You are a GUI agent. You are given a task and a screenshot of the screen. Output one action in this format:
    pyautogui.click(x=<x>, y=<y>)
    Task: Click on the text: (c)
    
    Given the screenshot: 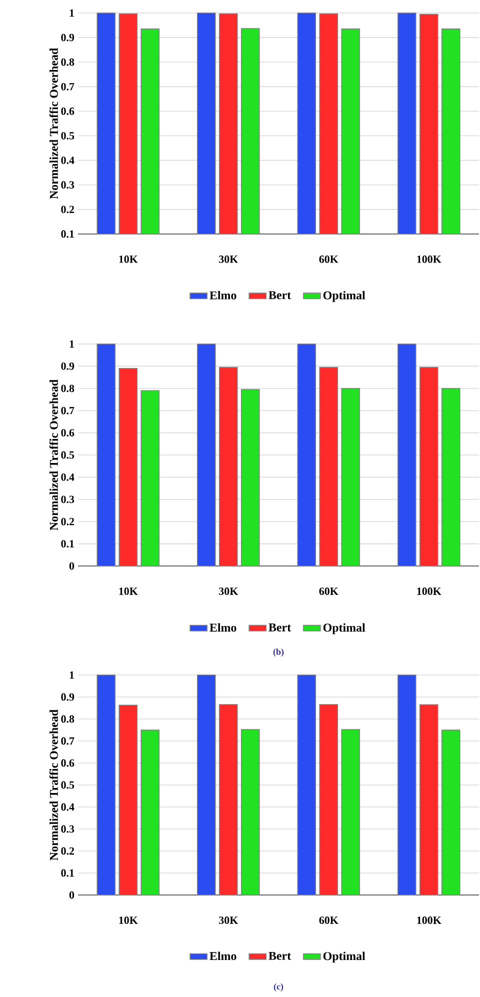 What is the action you would take?
    pyautogui.click(x=279, y=987)
    